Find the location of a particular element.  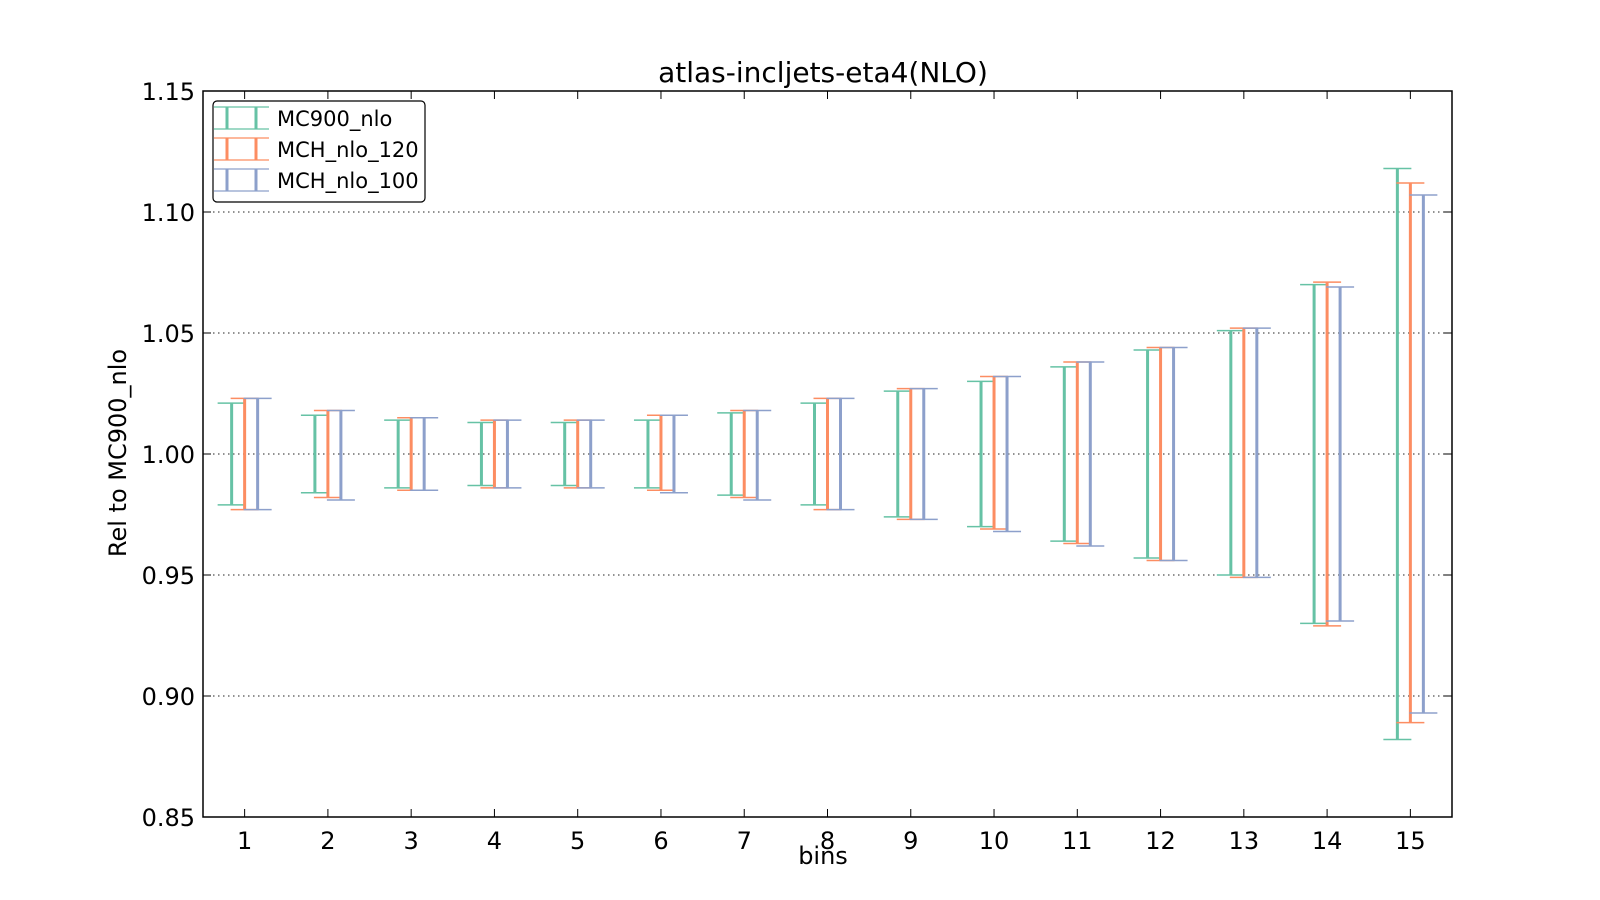

x-tick-label: 7 is located at coordinates (744, 841).